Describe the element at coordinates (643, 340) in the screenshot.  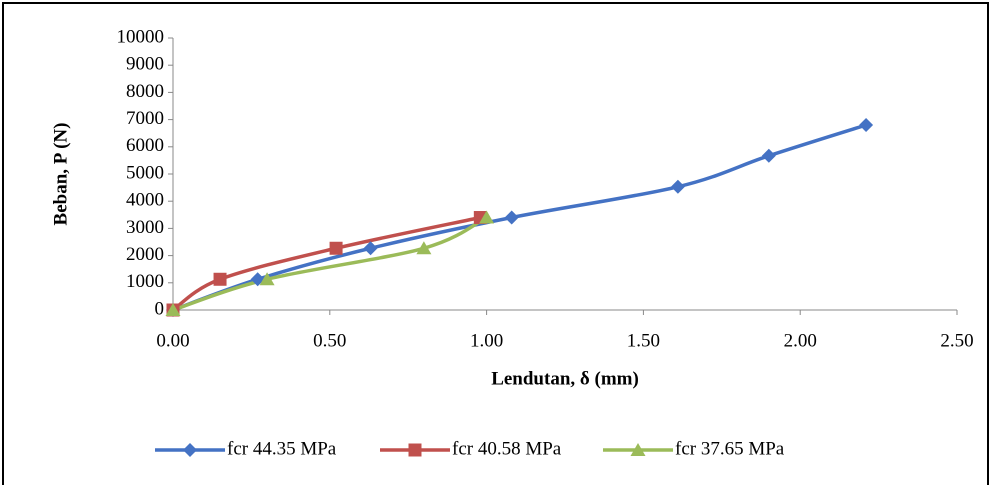
I see `x-tick-label: 1.50` at that location.